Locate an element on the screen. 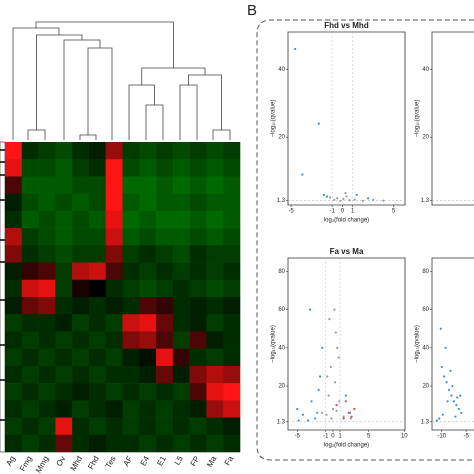 The image size is (474, 474). x-tick-label: -5 is located at coordinates (466, 437).